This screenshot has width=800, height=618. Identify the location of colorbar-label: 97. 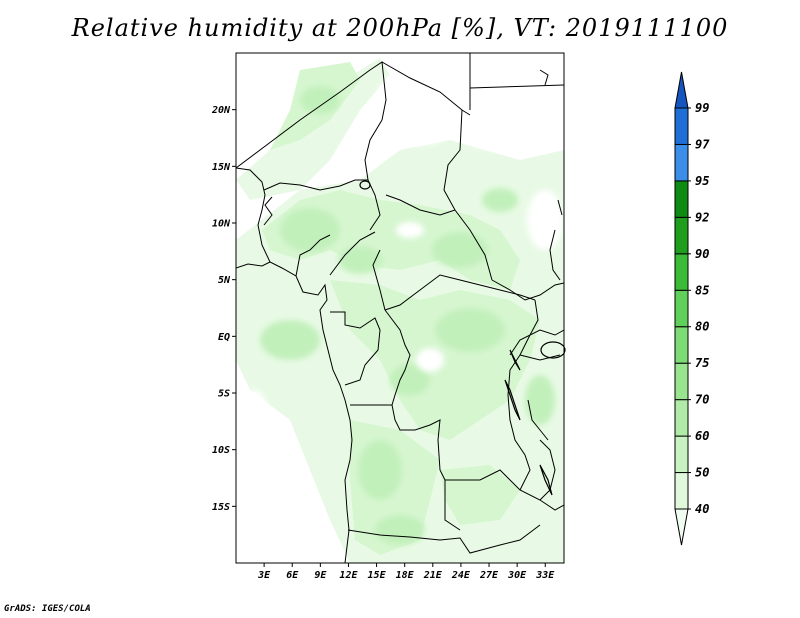
(702, 144).